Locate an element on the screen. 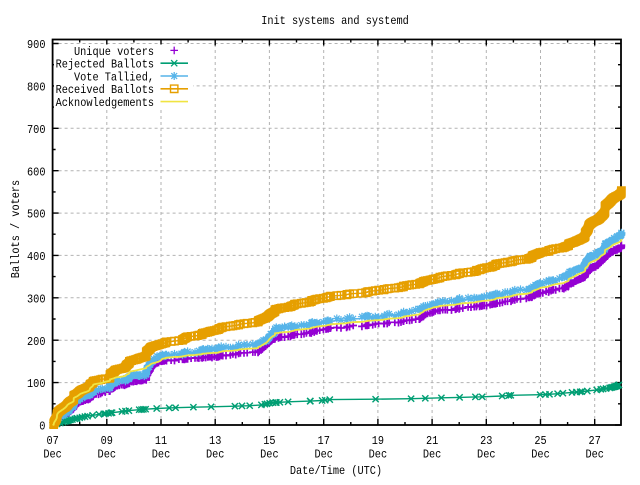 The width and height of the screenshot is (640, 485). svg-text: Unique voters is located at coordinates (114, 52).